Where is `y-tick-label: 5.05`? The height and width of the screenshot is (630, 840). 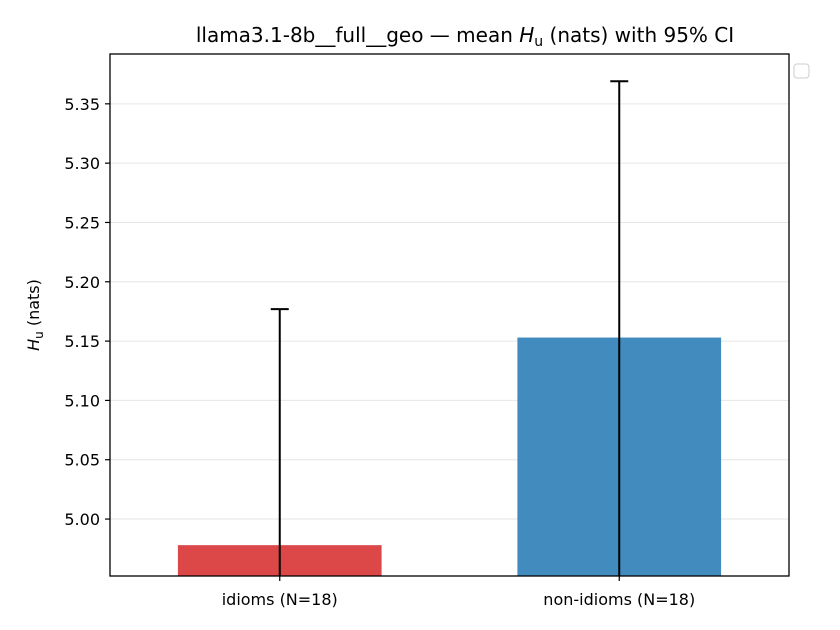
y-tick-label: 5.05 is located at coordinates (82, 460).